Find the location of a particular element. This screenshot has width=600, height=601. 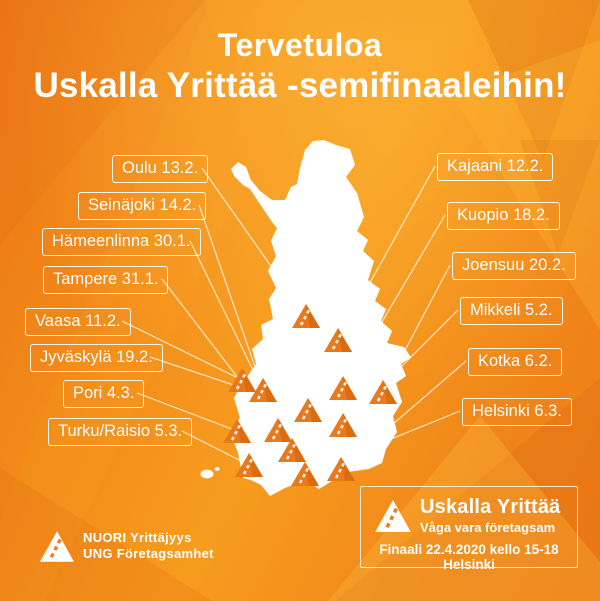

title-line-2: Uskalla Yrittää -semifinaaleihin! is located at coordinates (300, 86).